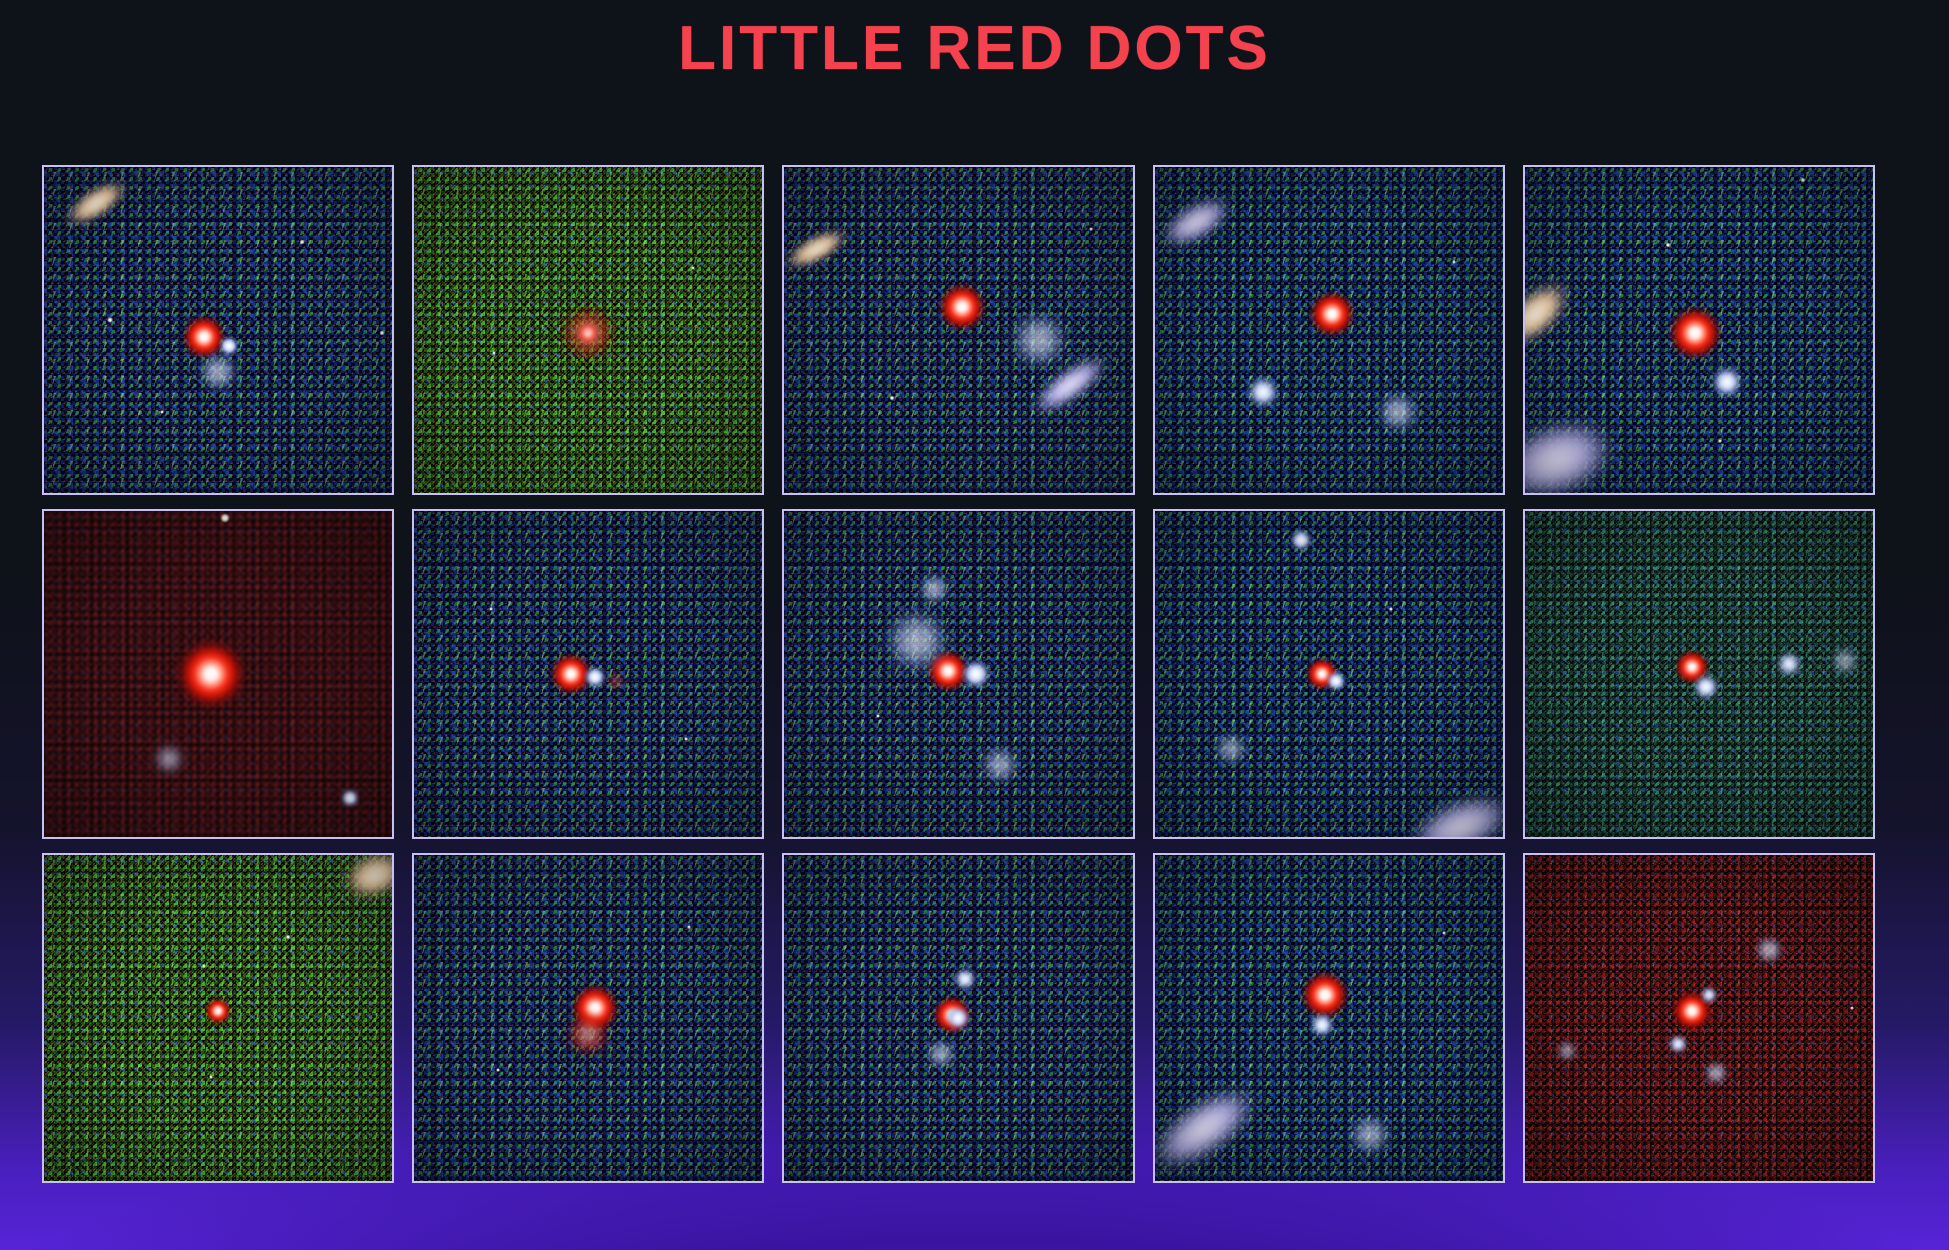 The height and width of the screenshot is (1250, 1949). What do you see at coordinates (974, 48) in the screenshot?
I see `page-title: LITTLE RED DOTS` at bounding box center [974, 48].